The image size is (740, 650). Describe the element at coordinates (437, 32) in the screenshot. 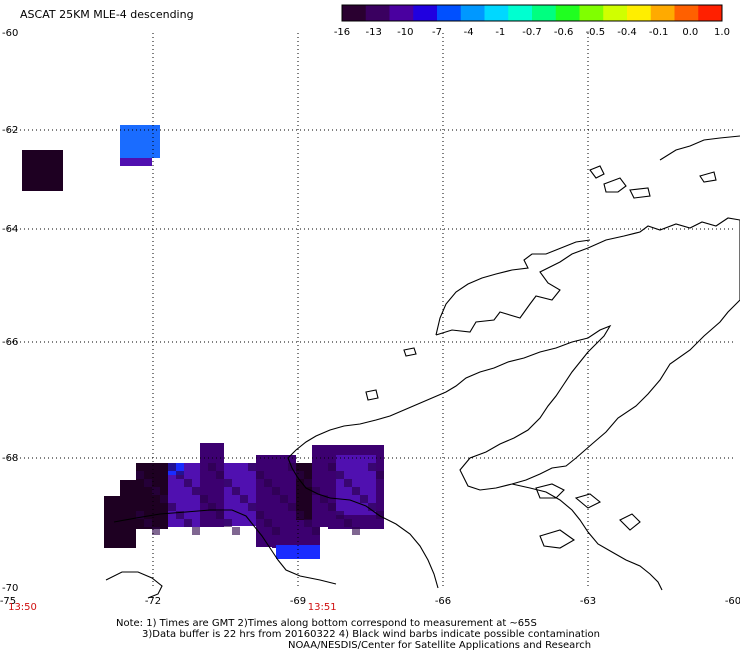

I see `colorbar-label: -7` at that location.